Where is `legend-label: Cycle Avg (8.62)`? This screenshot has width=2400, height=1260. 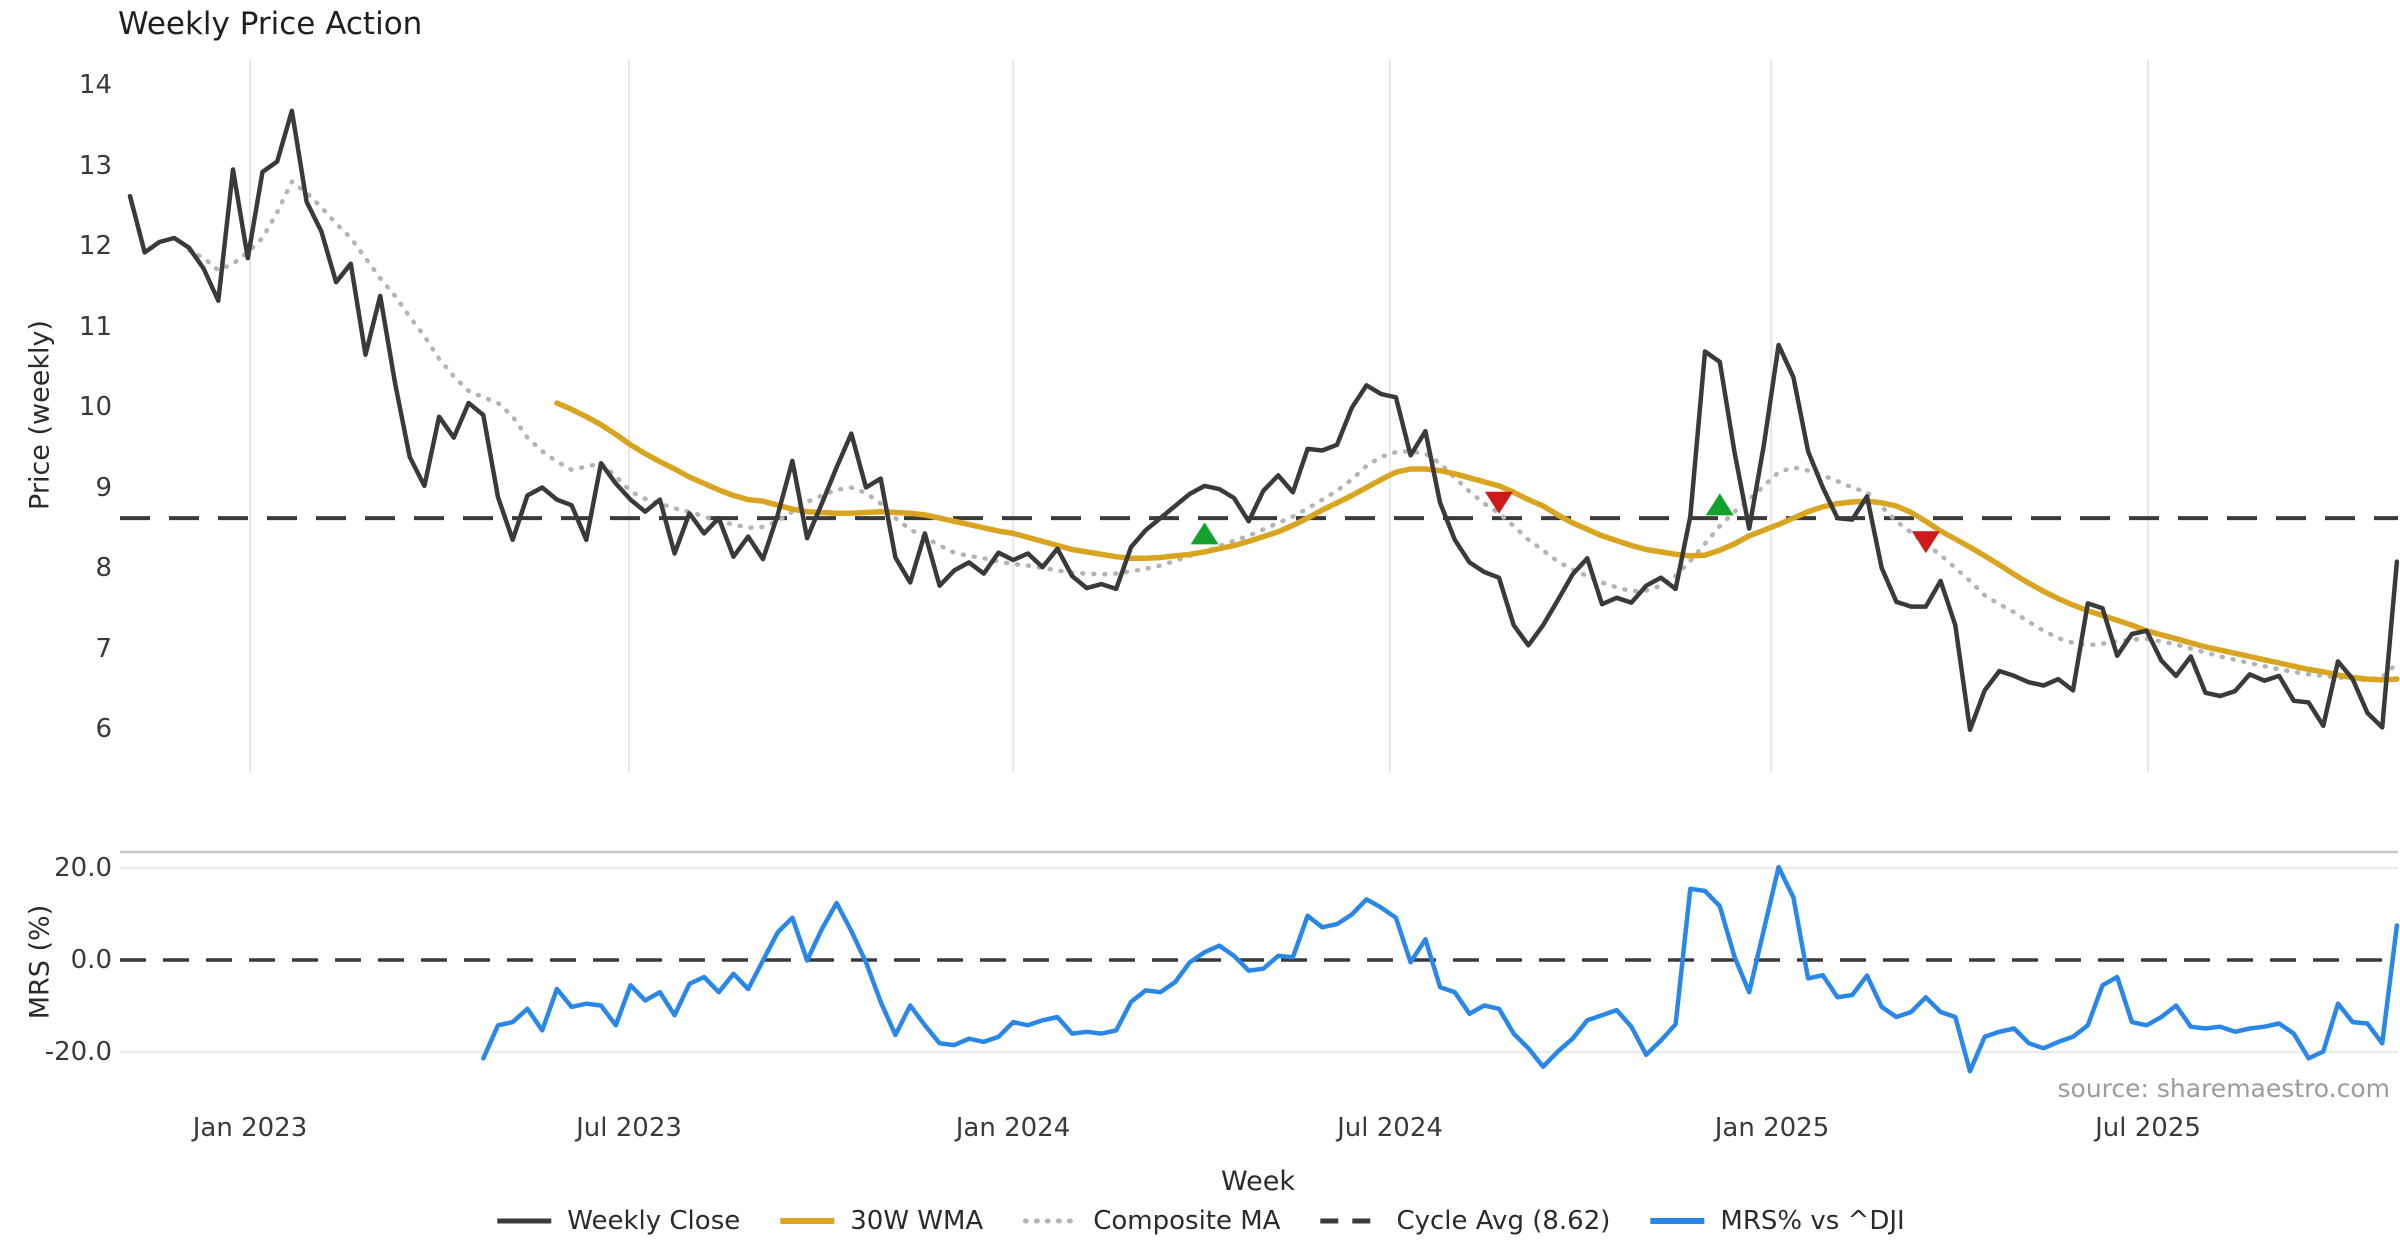
legend-label: Cycle Avg (8.62) is located at coordinates (1503, 1221).